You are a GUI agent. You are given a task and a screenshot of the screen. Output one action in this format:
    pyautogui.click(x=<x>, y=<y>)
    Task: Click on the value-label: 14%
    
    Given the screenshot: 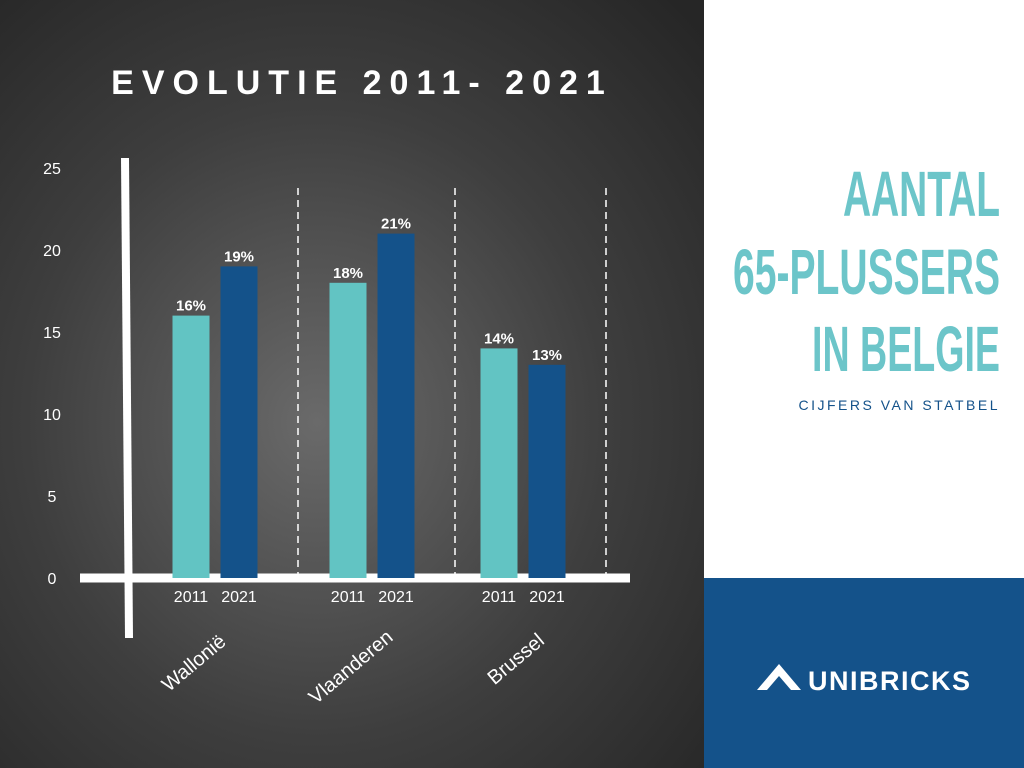 What is the action you would take?
    pyautogui.click(x=499, y=338)
    